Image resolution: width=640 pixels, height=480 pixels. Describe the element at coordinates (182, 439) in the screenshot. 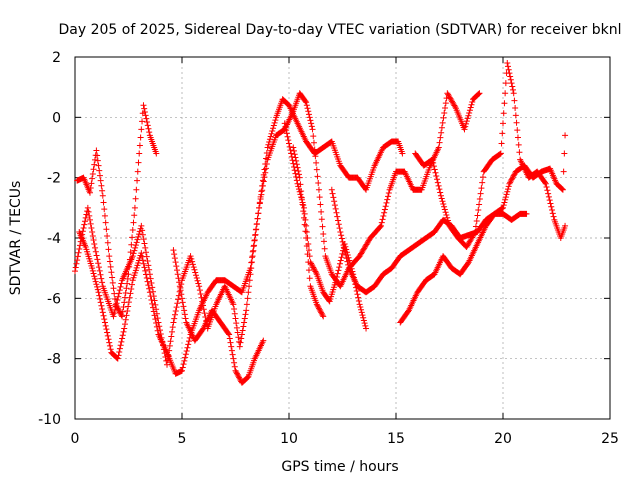

I see `x-tick-label: 5` at that location.